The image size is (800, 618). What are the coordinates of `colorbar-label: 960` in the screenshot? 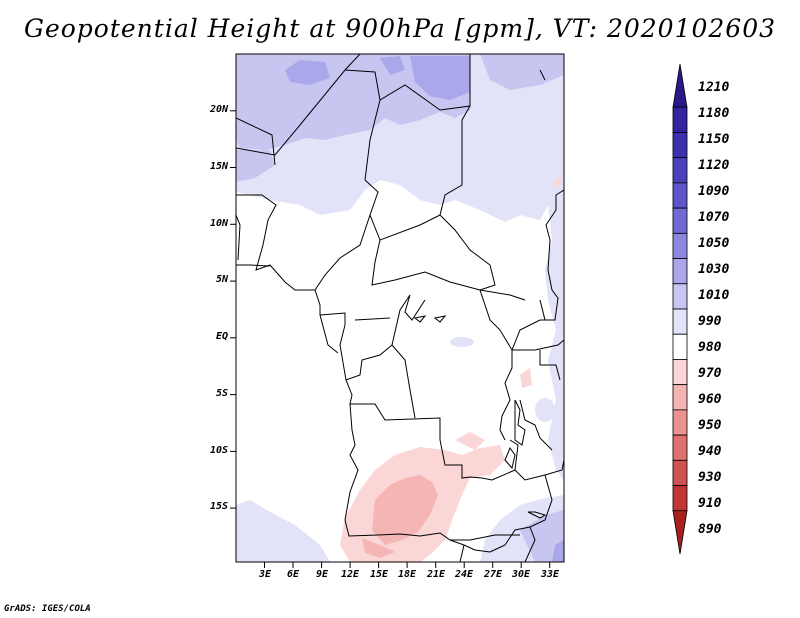 It's located at (710, 399).